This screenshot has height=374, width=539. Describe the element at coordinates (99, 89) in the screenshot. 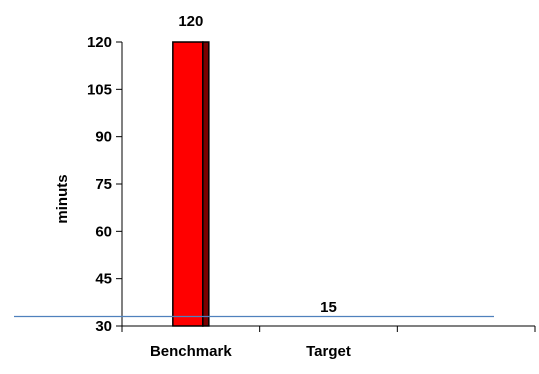

I see `y-tick-label: 105` at that location.